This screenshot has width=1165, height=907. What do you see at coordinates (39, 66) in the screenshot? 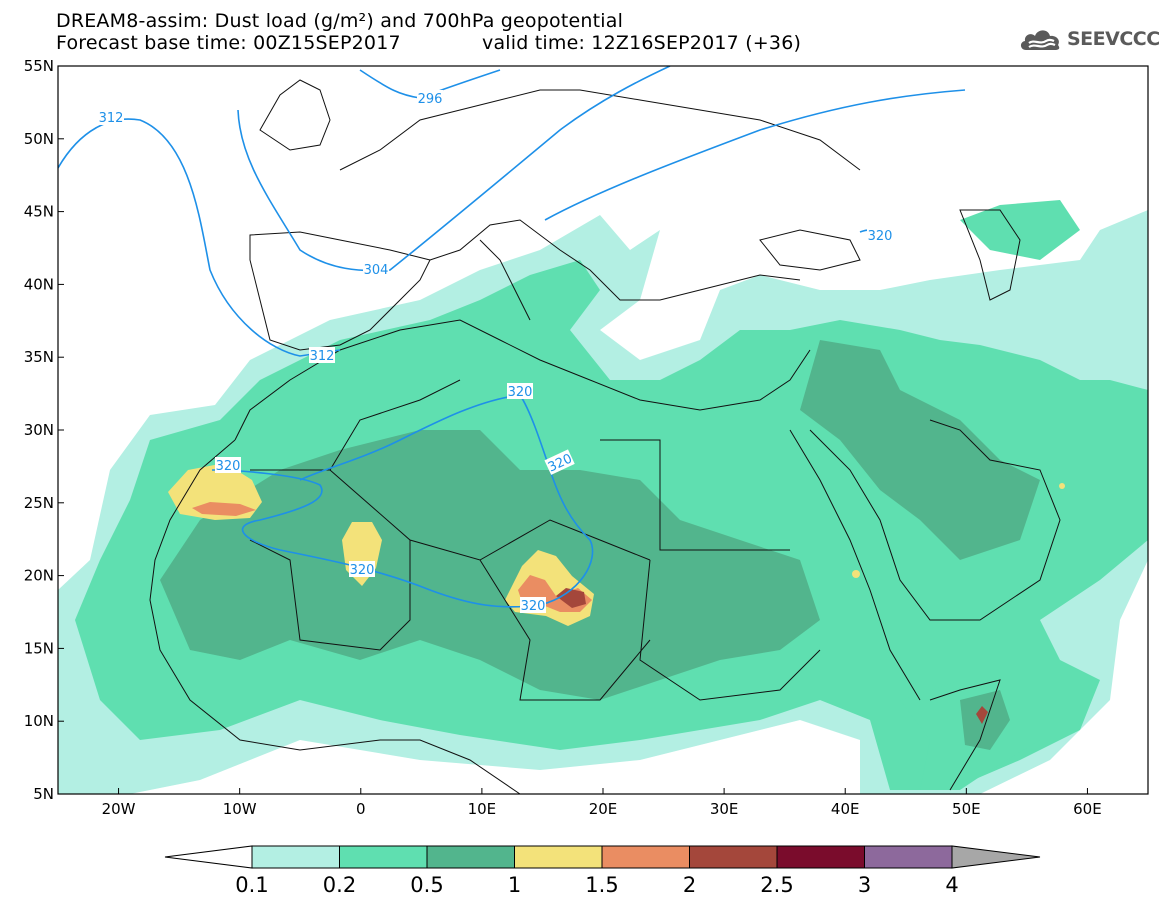
I see `lat-tick-label: 55N` at bounding box center [39, 66].